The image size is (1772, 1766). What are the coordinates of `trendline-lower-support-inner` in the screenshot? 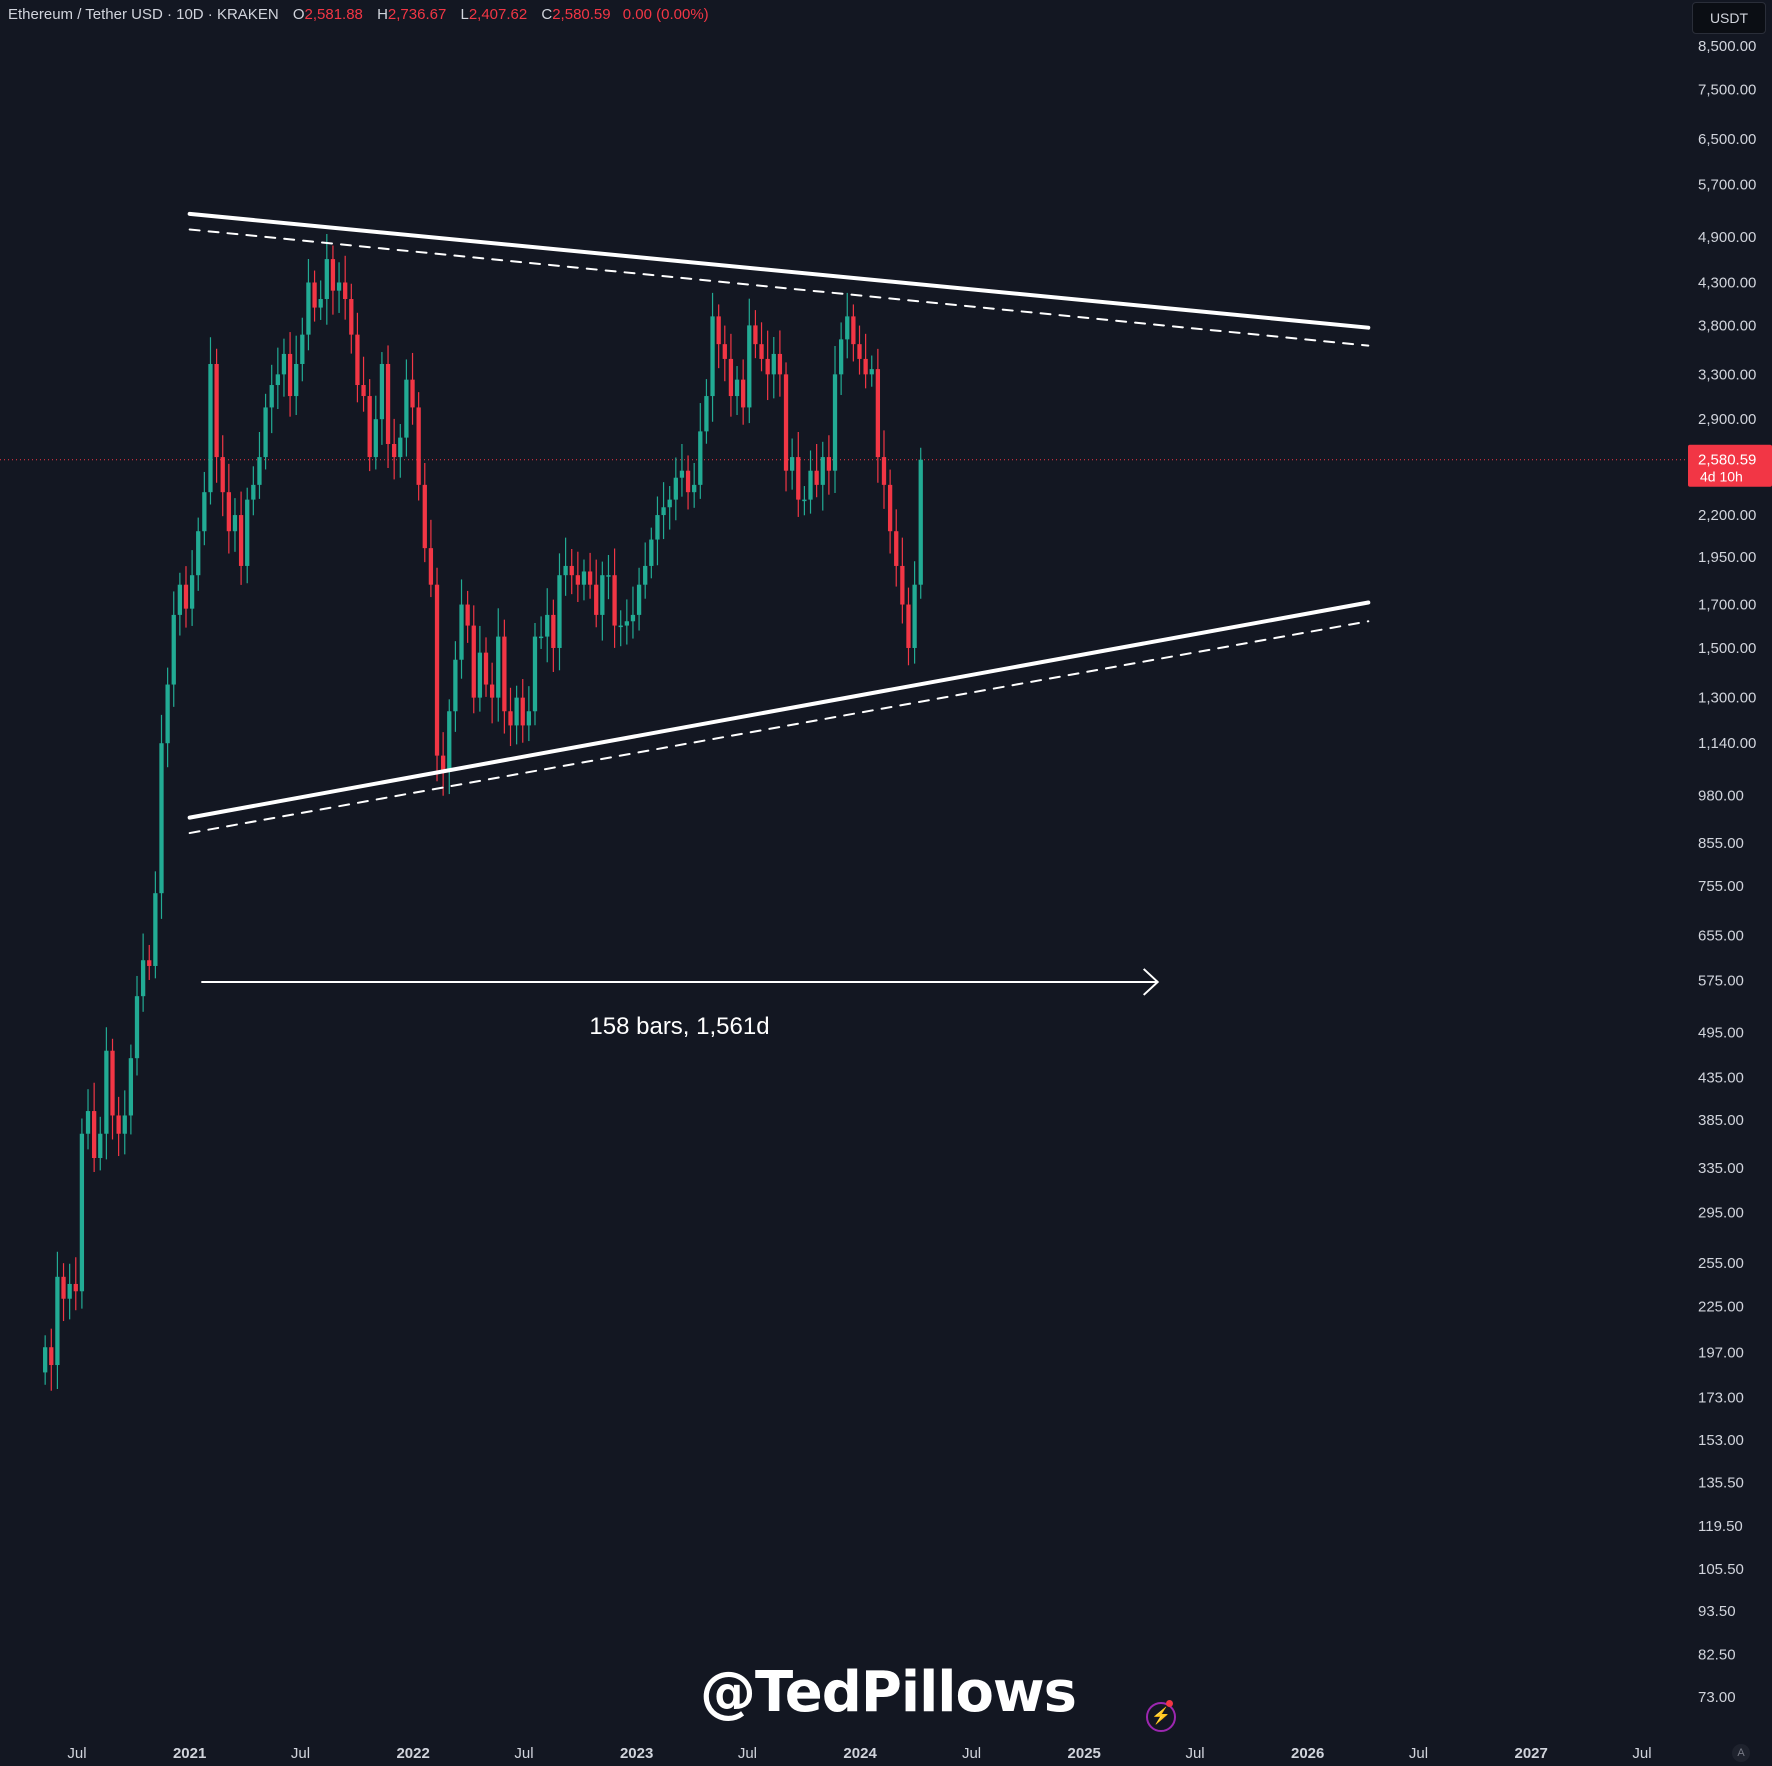 It's located at (779, 727).